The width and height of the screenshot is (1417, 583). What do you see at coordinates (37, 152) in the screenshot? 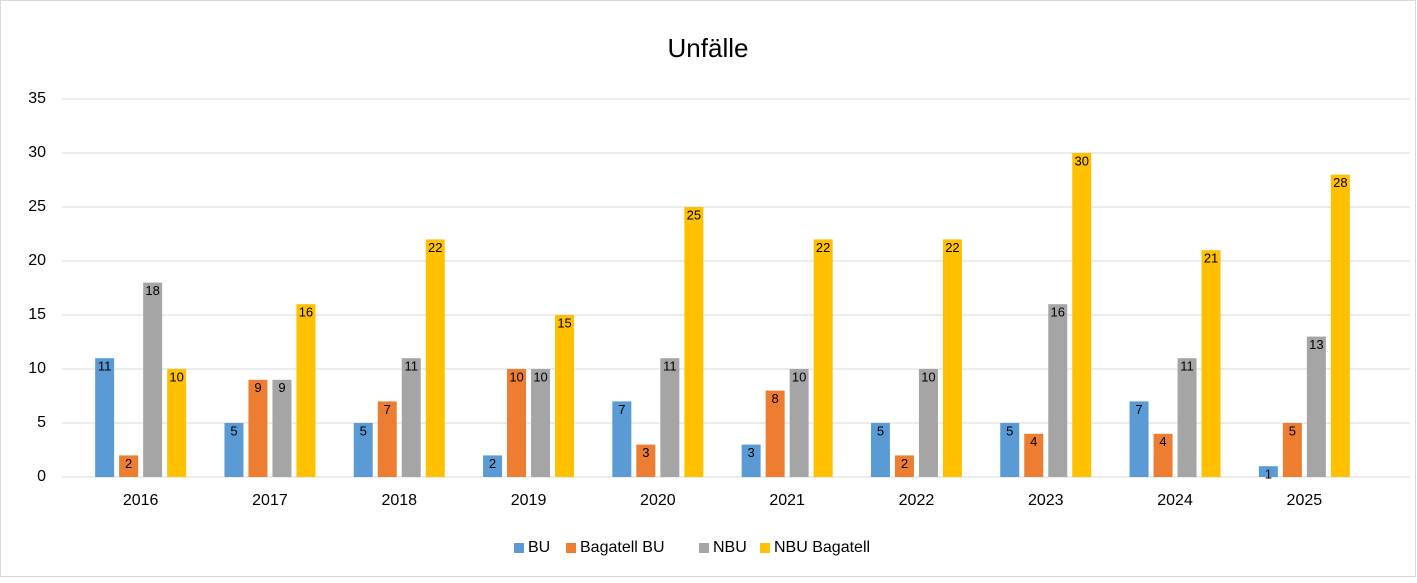
I see `y-tick-label: 30` at bounding box center [37, 152].